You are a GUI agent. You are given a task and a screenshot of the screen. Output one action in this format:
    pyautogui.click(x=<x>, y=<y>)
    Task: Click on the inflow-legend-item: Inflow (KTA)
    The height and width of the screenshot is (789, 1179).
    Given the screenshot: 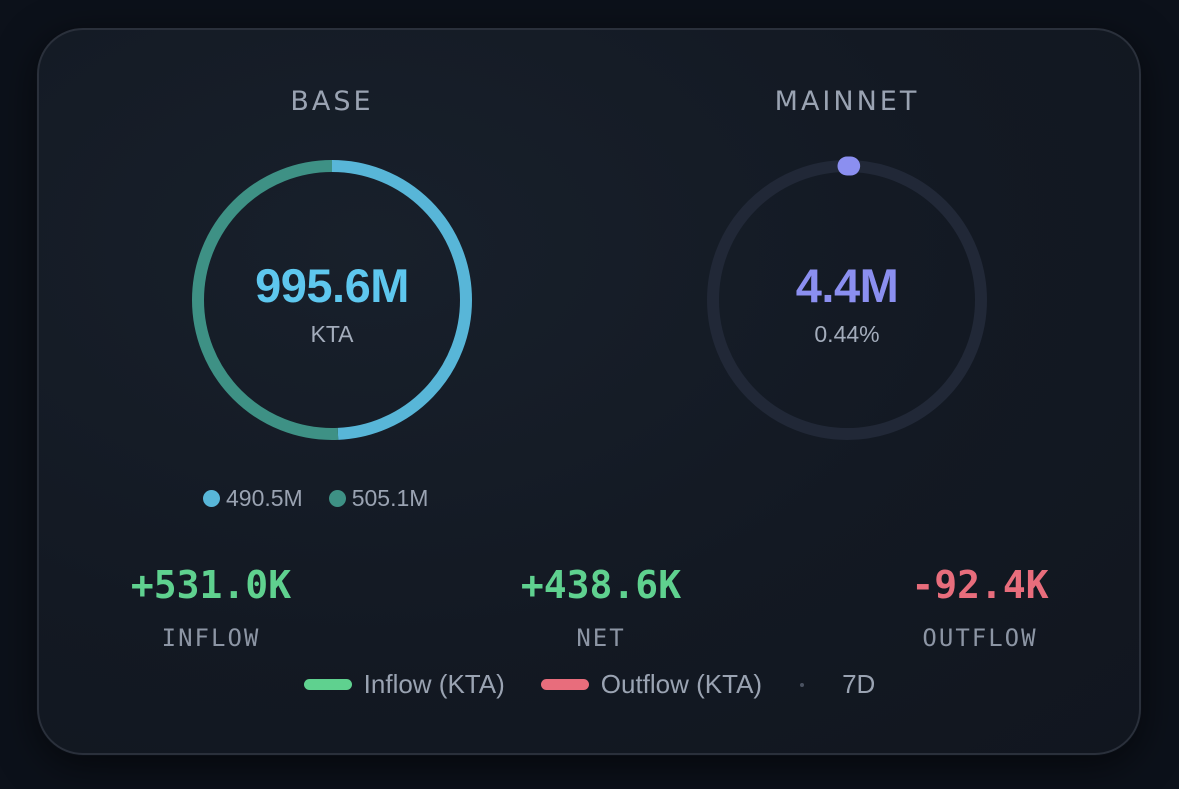 What is the action you would take?
    pyautogui.click(x=404, y=684)
    